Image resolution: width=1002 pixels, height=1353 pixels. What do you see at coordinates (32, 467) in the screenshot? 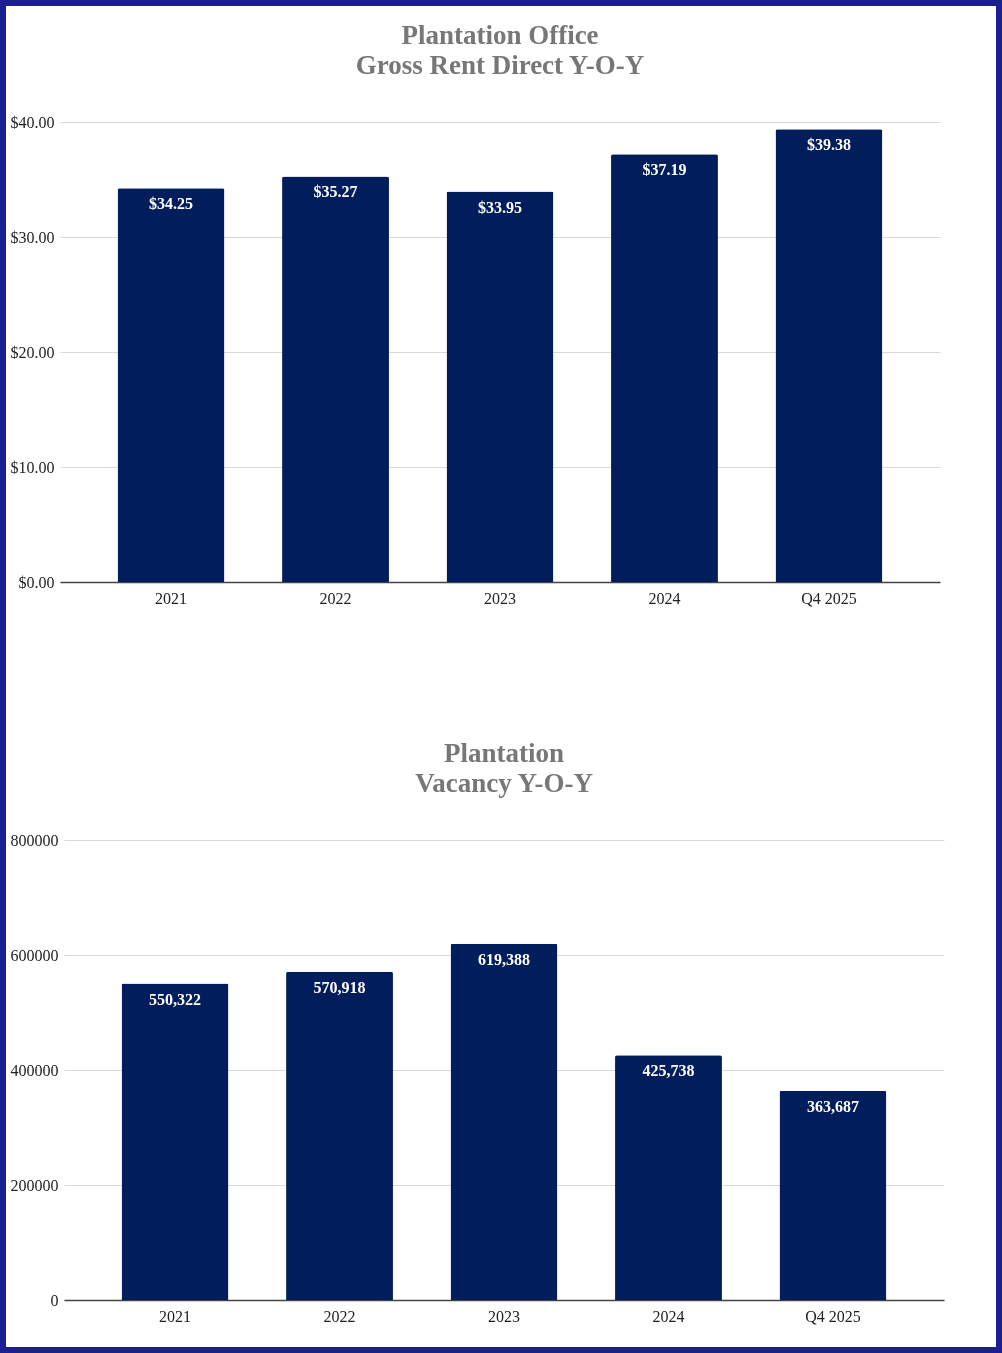
I see `y-tick-label: $10.00` at bounding box center [32, 467].